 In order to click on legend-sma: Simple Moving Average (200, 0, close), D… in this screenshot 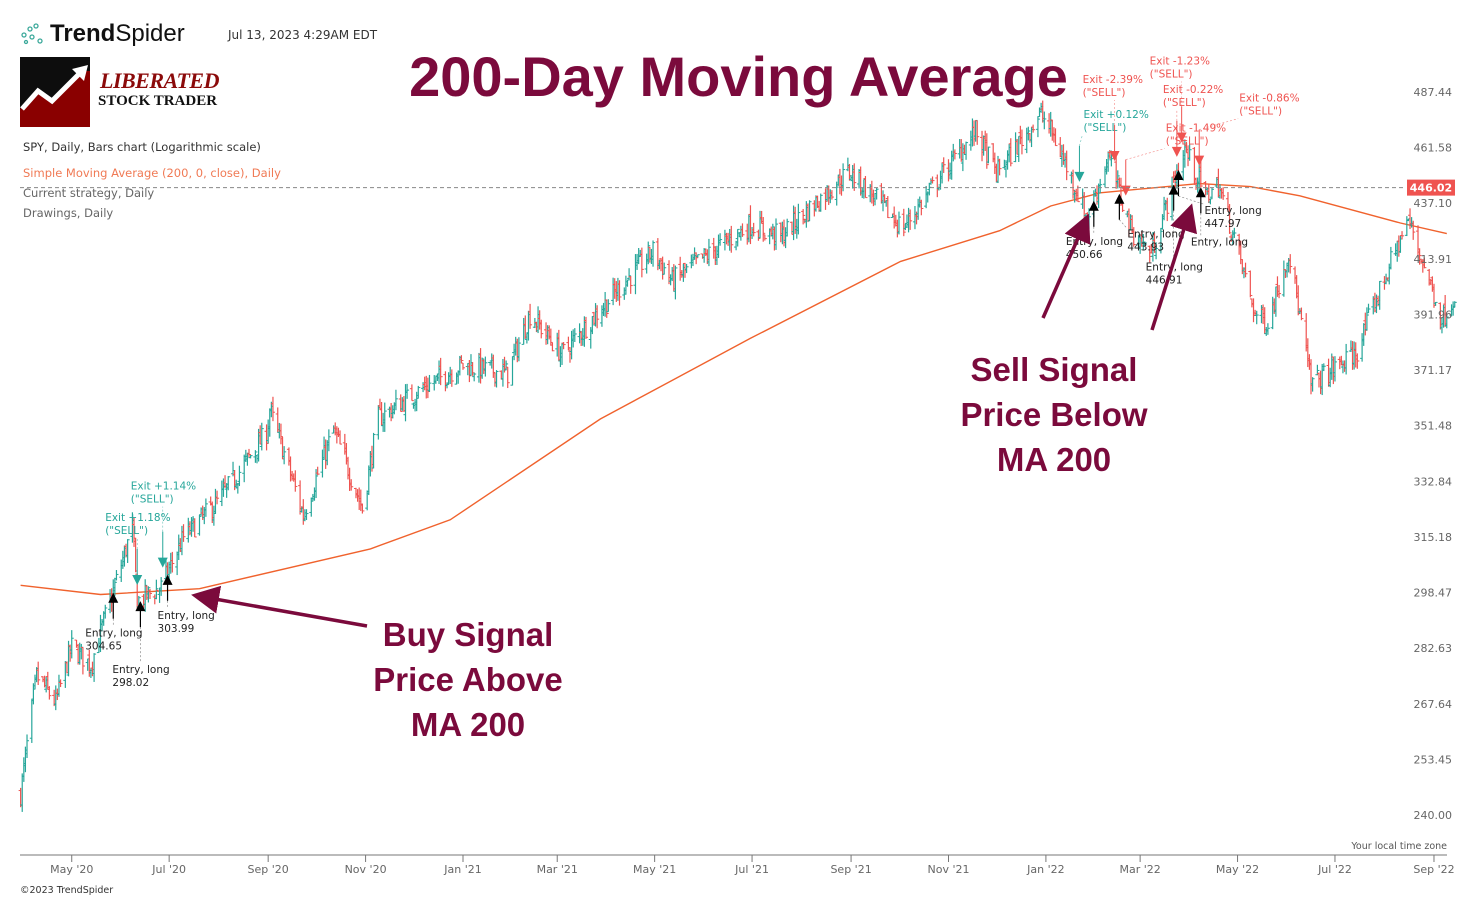, I will do `click(152, 173)`.